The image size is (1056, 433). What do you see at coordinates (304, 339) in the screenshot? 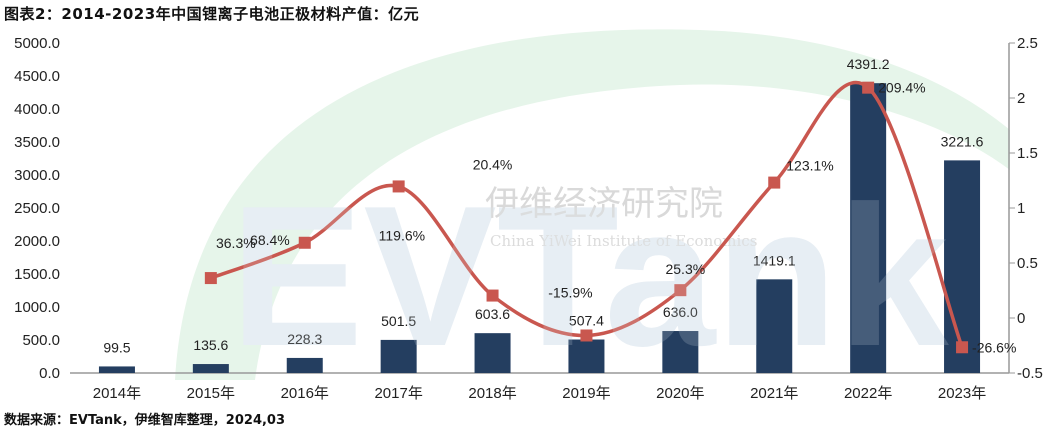
I see `bar-value-label: 228.3` at bounding box center [304, 339].